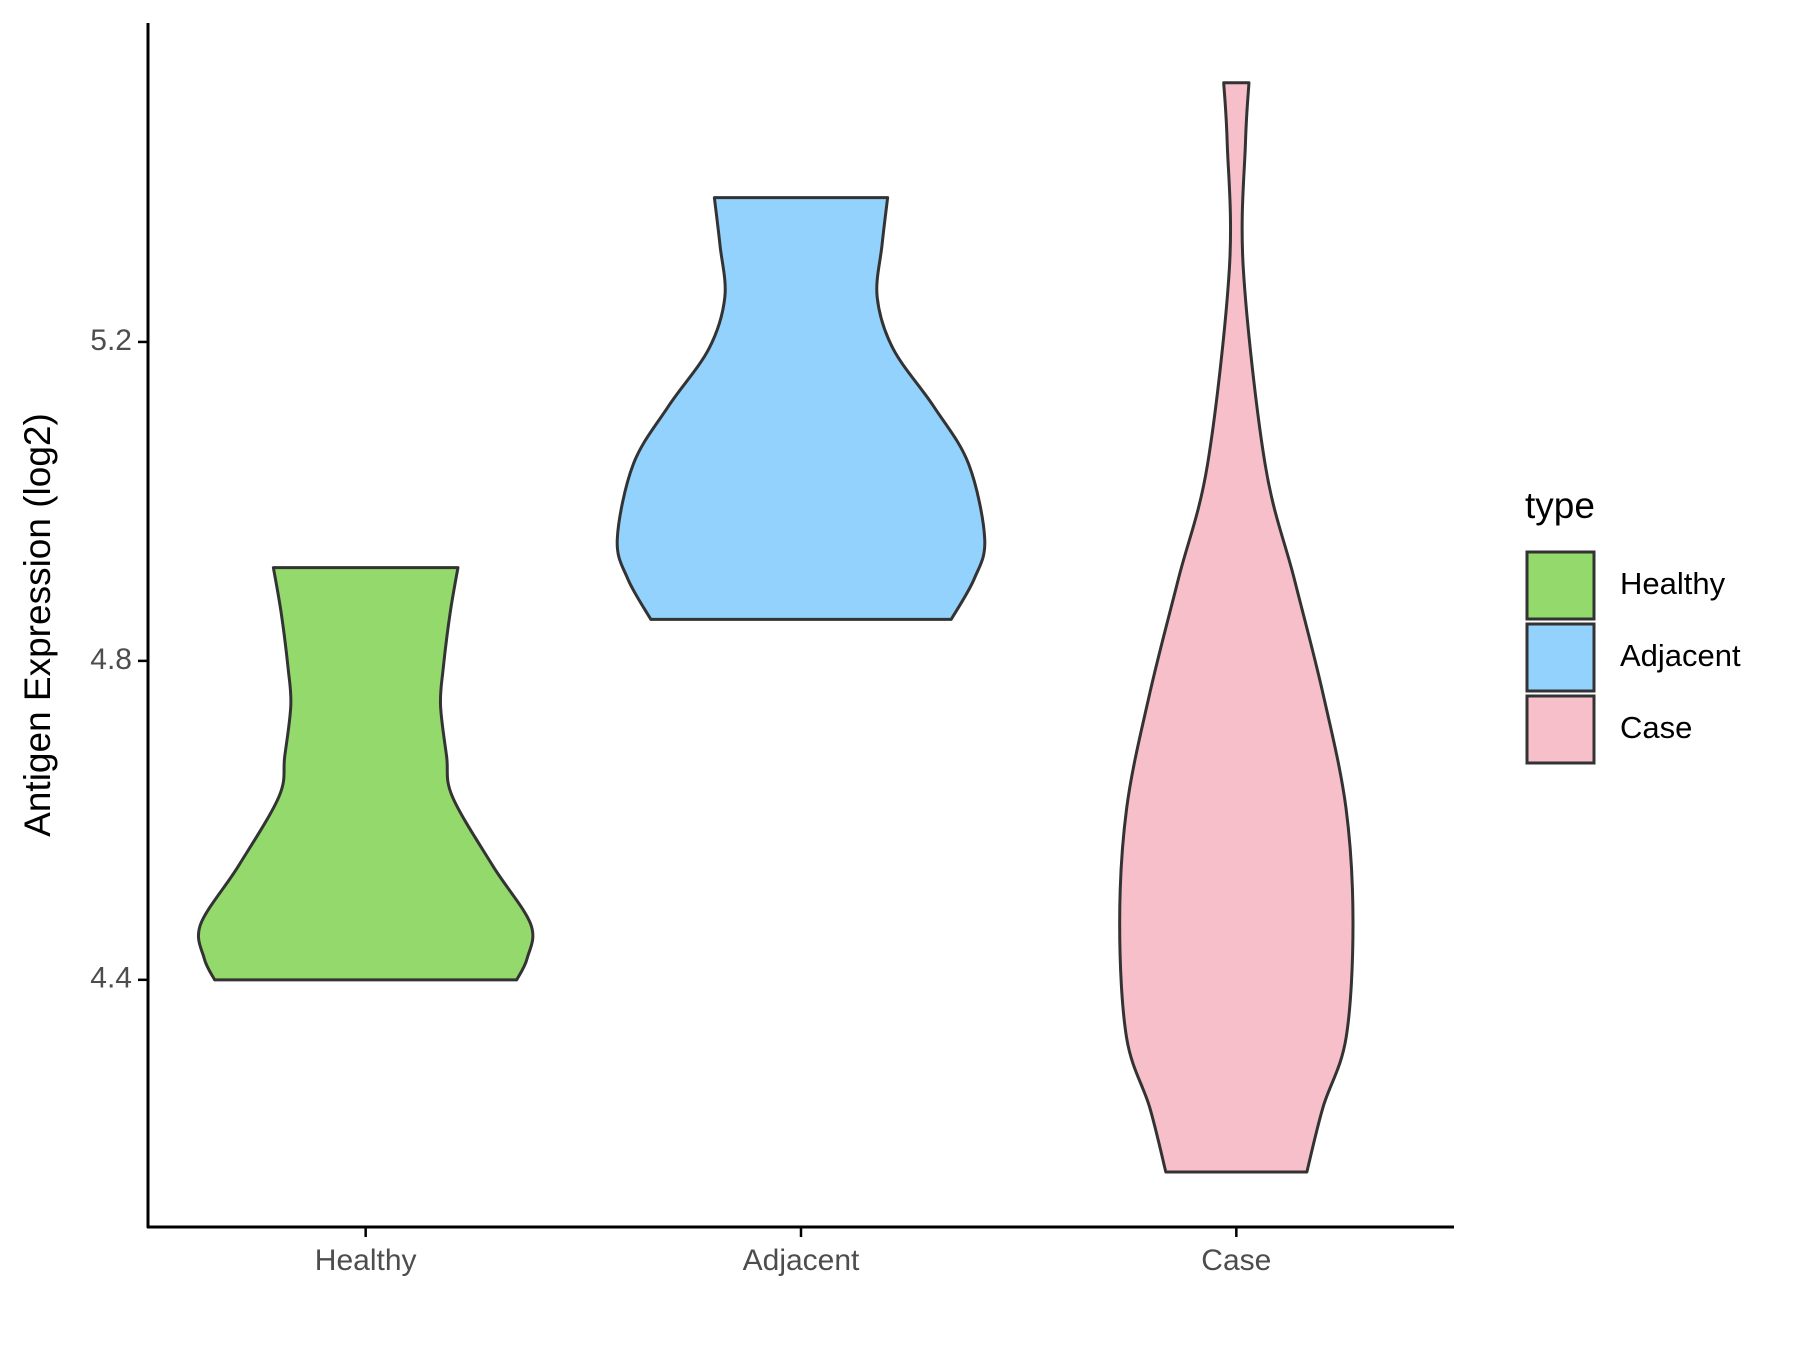 This screenshot has height=1350, width=1800. What do you see at coordinates (801, 1260) in the screenshot?
I see `x-tick-label: Adjacent` at bounding box center [801, 1260].